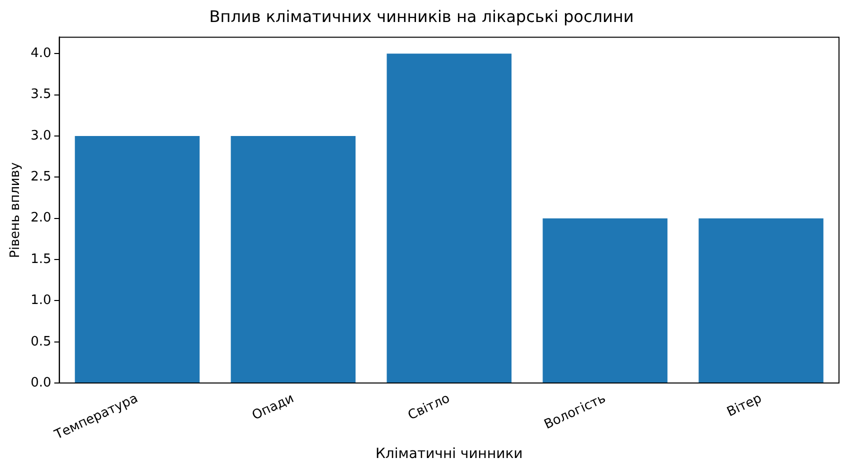  What do you see at coordinates (41, 218) in the screenshot?
I see `y-tick-label: 2.0` at bounding box center [41, 218].